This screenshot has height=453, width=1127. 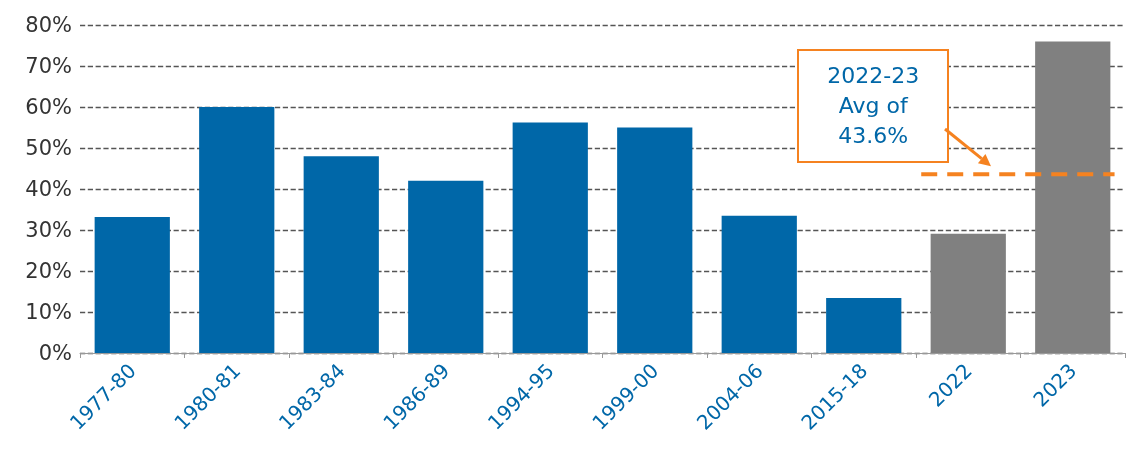 What do you see at coordinates (48, 312) in the screenshot?
I see `y-tick-label: 10%` at bounding box center [48, 312].